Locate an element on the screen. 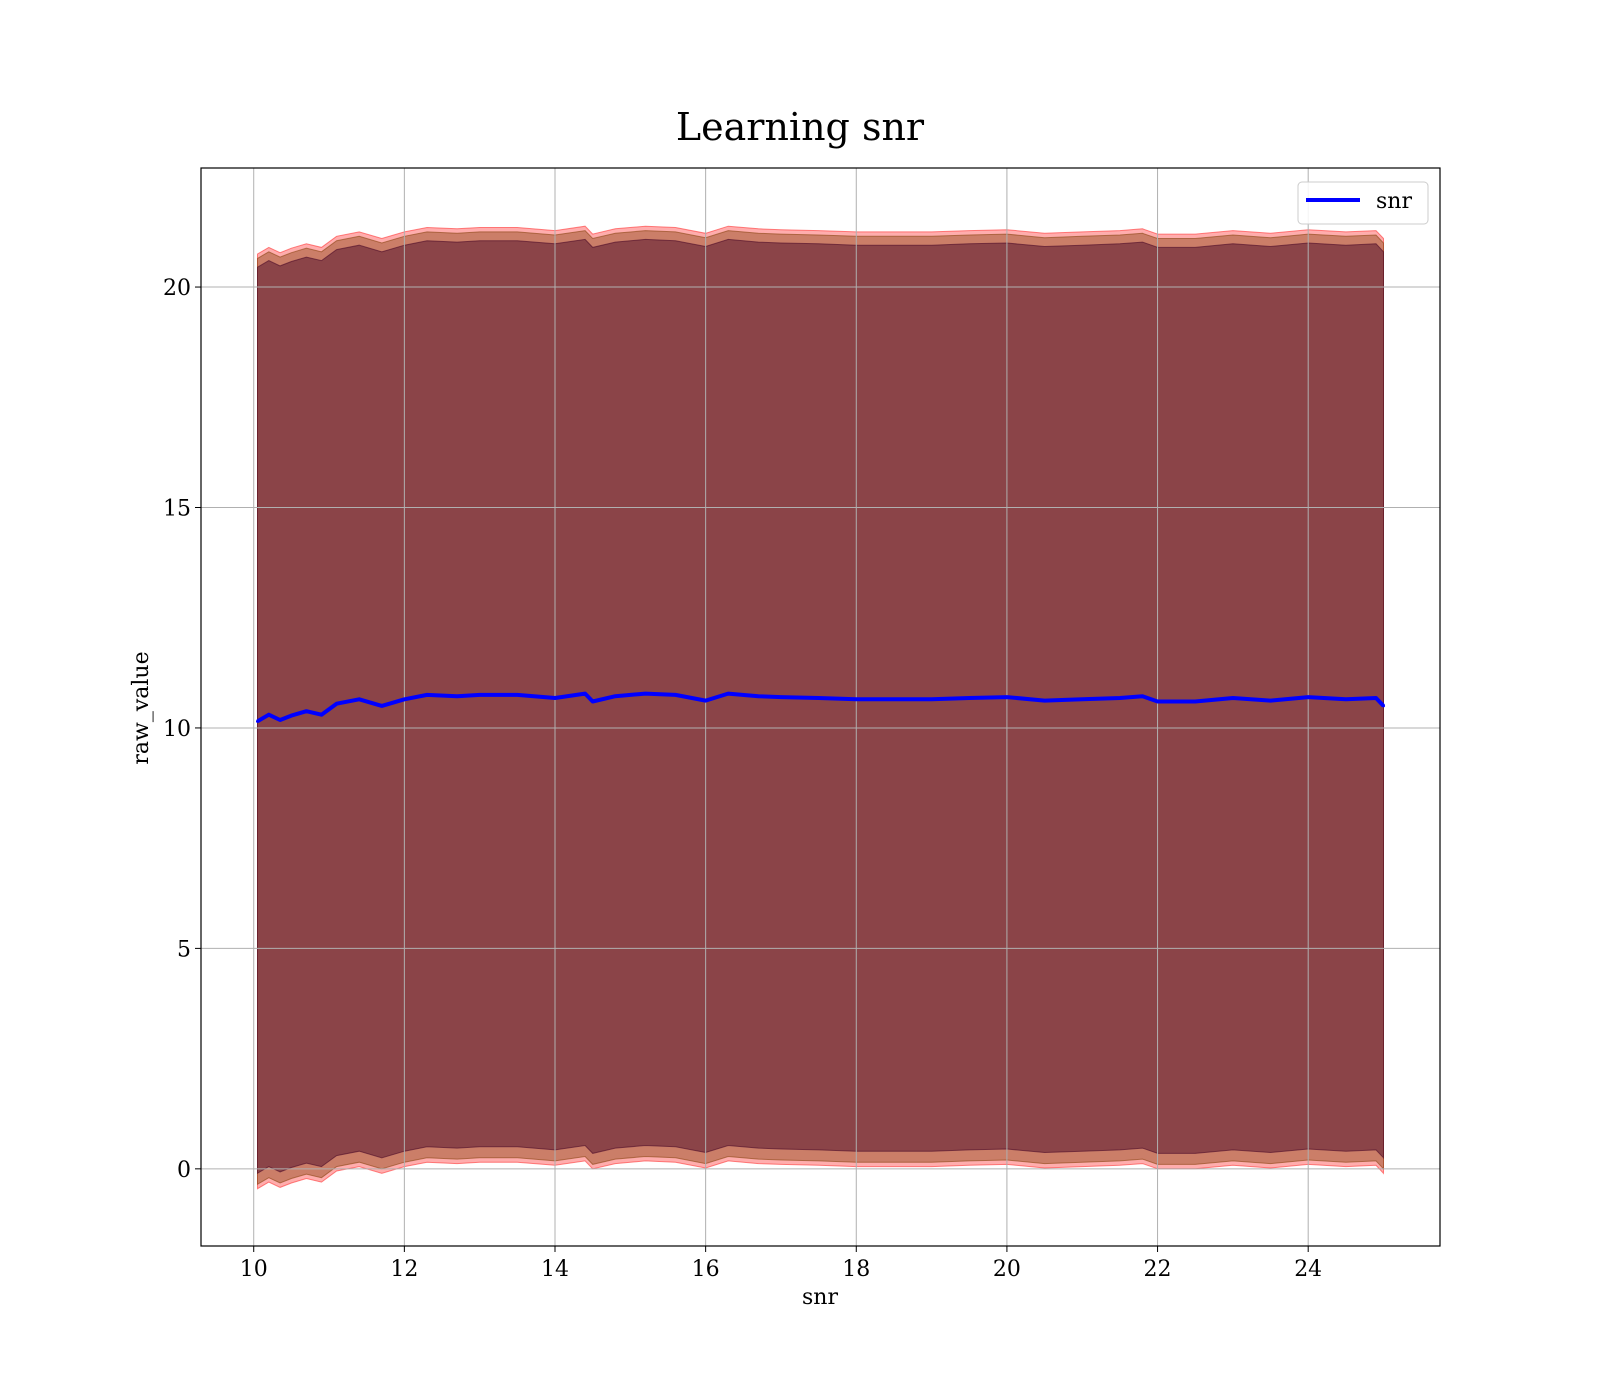 The height and width of the screenshot is (1400, 1600). series-line-snr is located at coordinates (820, 707).